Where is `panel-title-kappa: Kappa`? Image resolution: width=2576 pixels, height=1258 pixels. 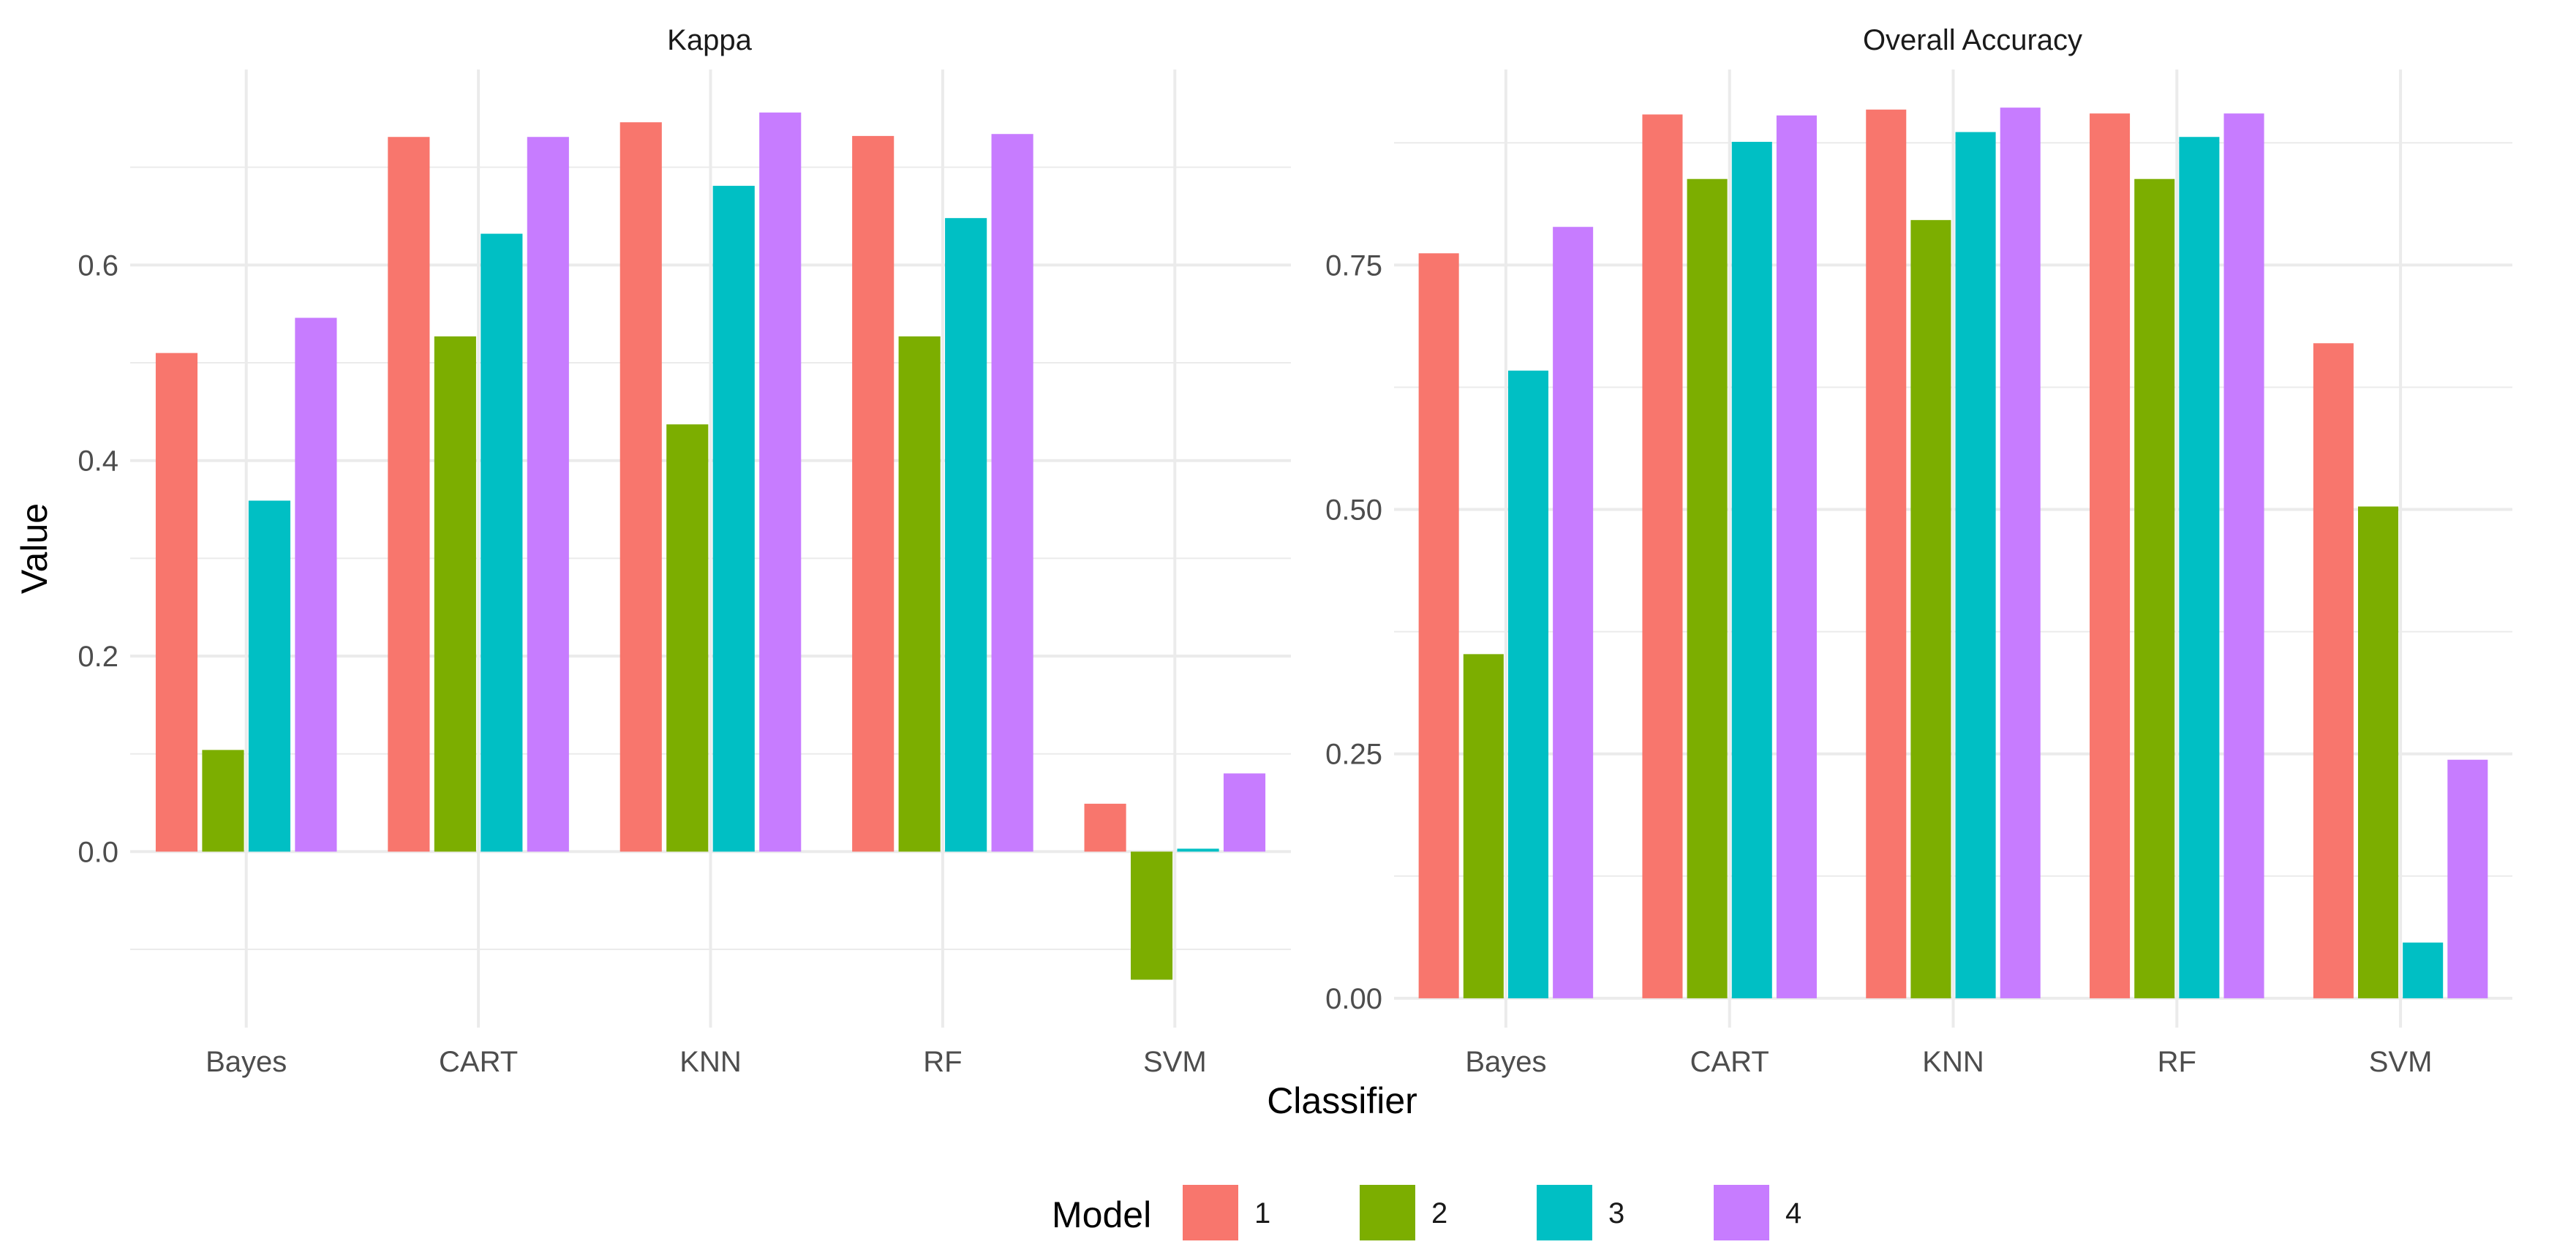 panel-title-kappa: Kappa is located at coordinates (709, 40).